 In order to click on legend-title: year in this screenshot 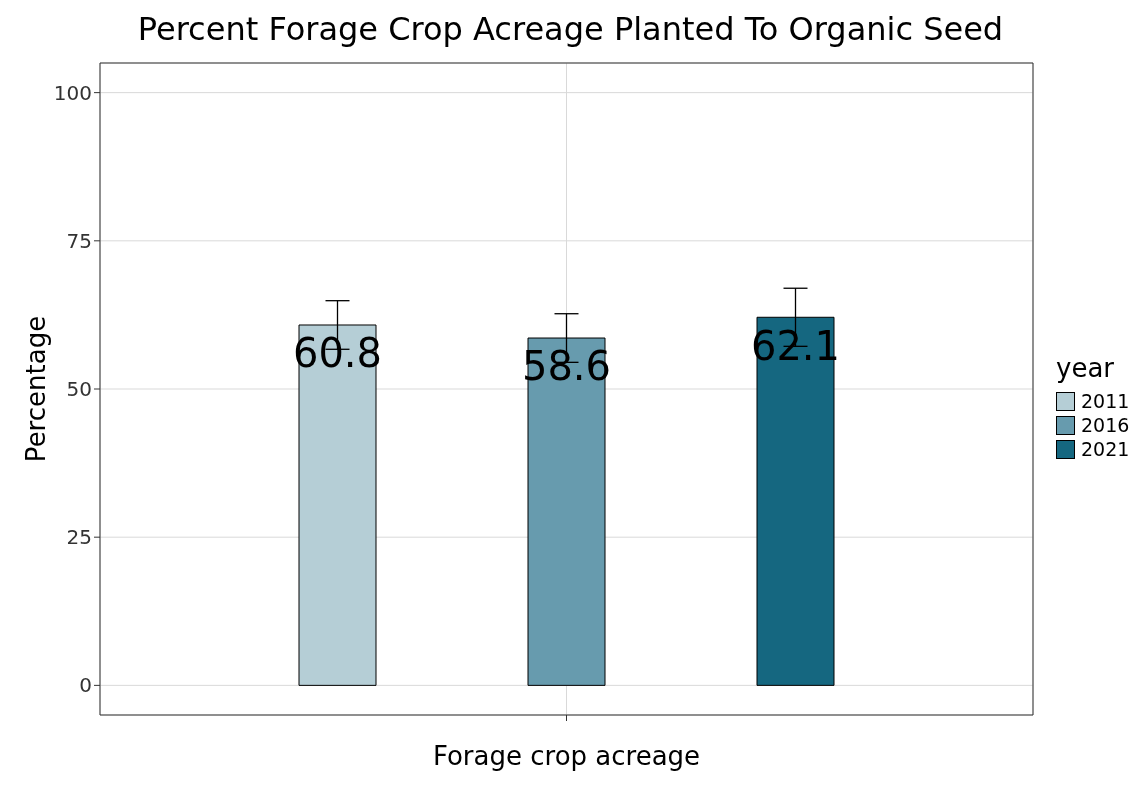, I will do `click(1085, 368)`.